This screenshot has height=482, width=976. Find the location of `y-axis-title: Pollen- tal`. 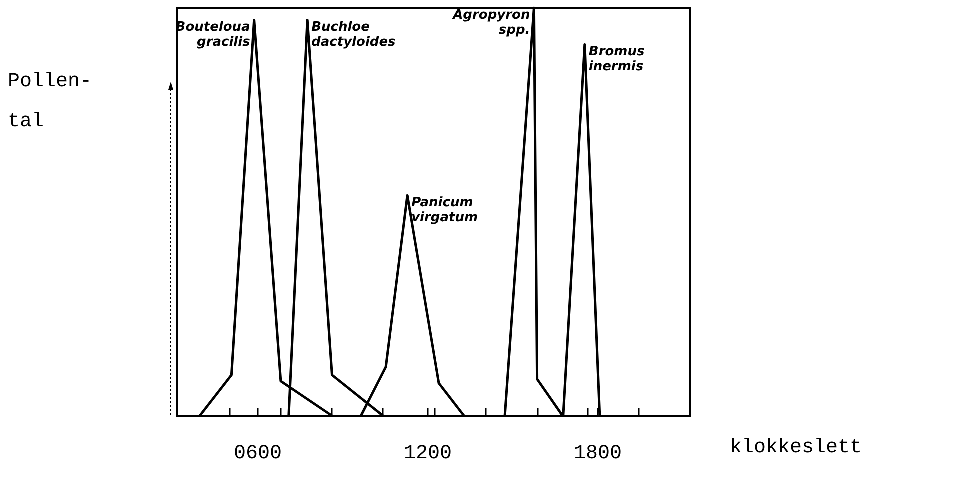

y-axis-title: Pollen- tal is located at coordinates (50, 102).